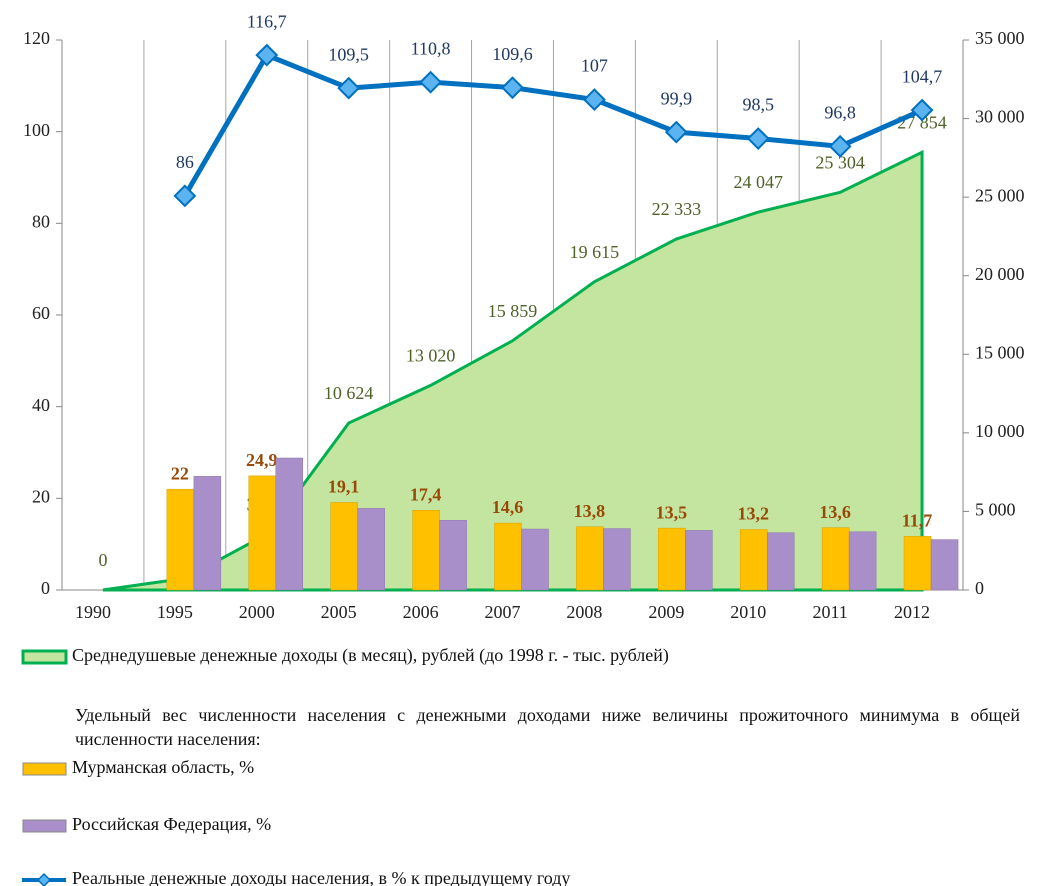 The height and width of the screenshot is (886, 1037). Describe the element at coordinates (758, 182) in the screenshot. I see `area-value-label: 24 047` at that location.